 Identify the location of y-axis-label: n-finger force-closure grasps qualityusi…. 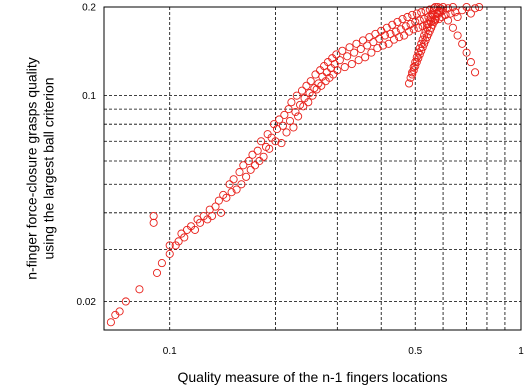
(40, 168).